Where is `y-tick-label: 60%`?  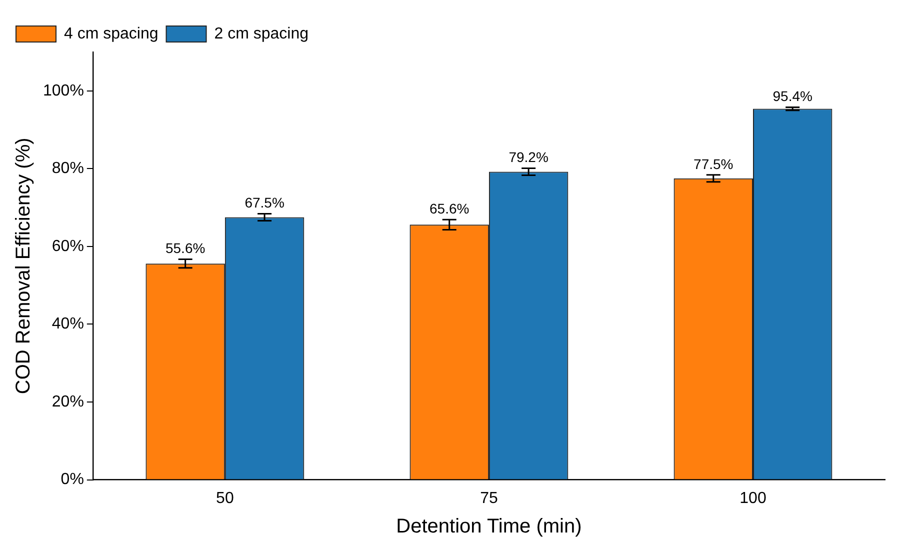 y-tick-label: 60% is located at coordinates (68, 246).